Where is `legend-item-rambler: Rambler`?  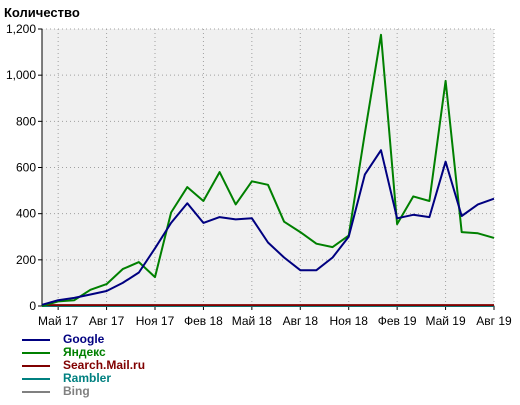
legend-item-rambler: Rambler is located at coordinates (83, 378).